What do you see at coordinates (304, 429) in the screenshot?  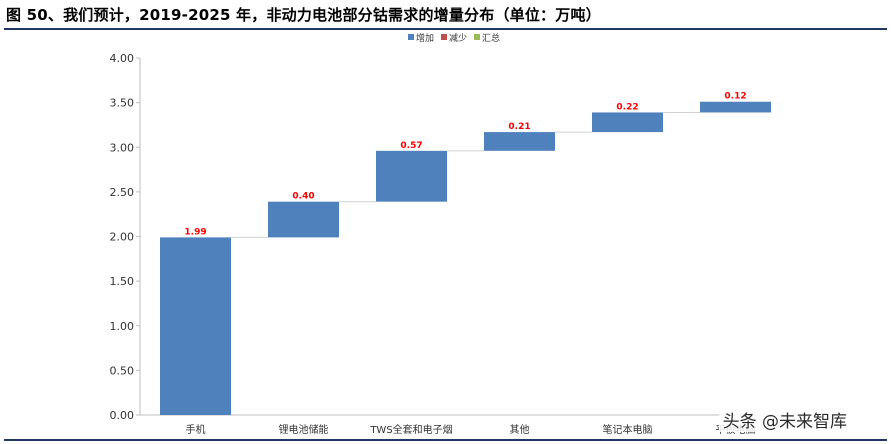 I see `x-tick-label: 锂电池储能` at bounding box center [304, 429].